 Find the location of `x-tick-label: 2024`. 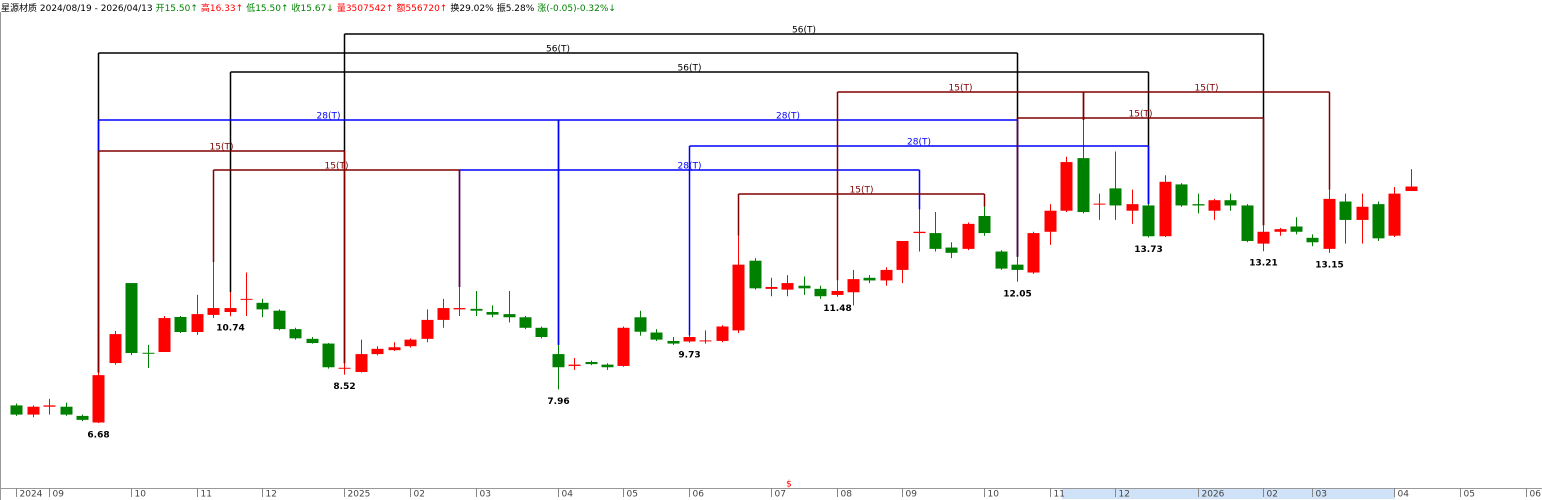

x-tick-label: 2024 is located at coordinates (31, 495).